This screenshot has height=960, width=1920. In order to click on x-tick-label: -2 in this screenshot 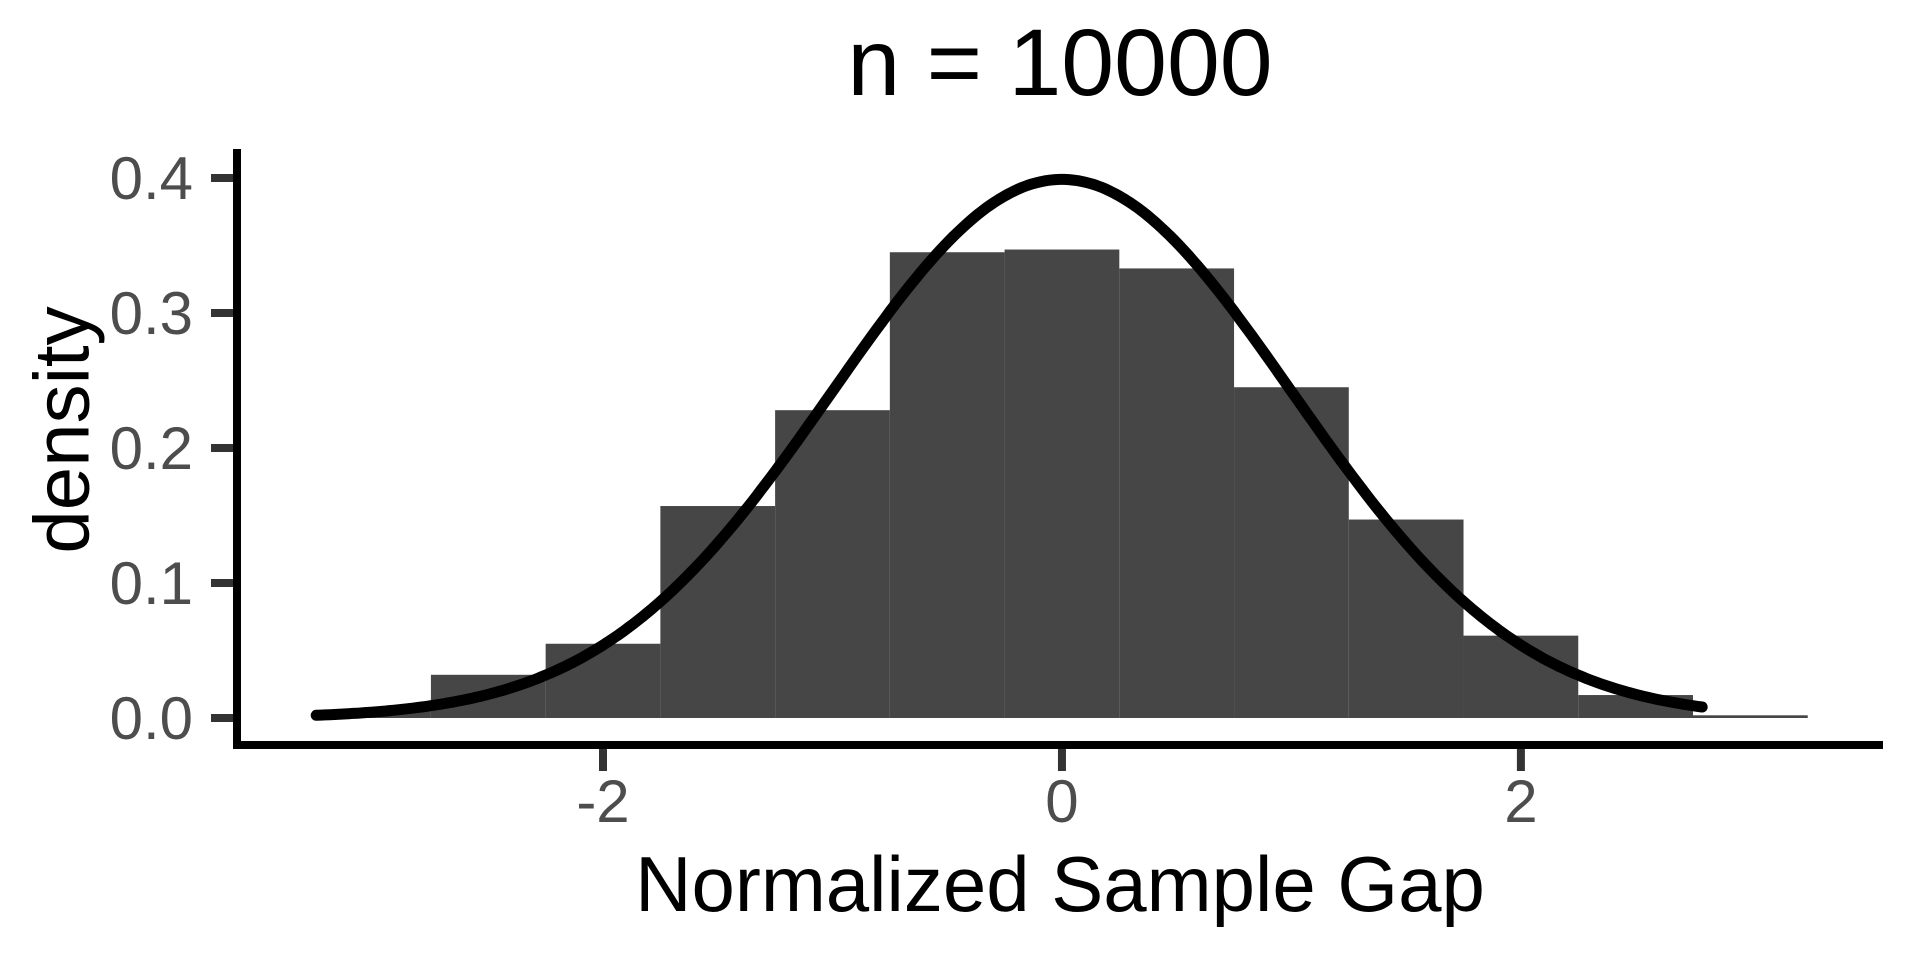, I will do `click(602, 801)`.